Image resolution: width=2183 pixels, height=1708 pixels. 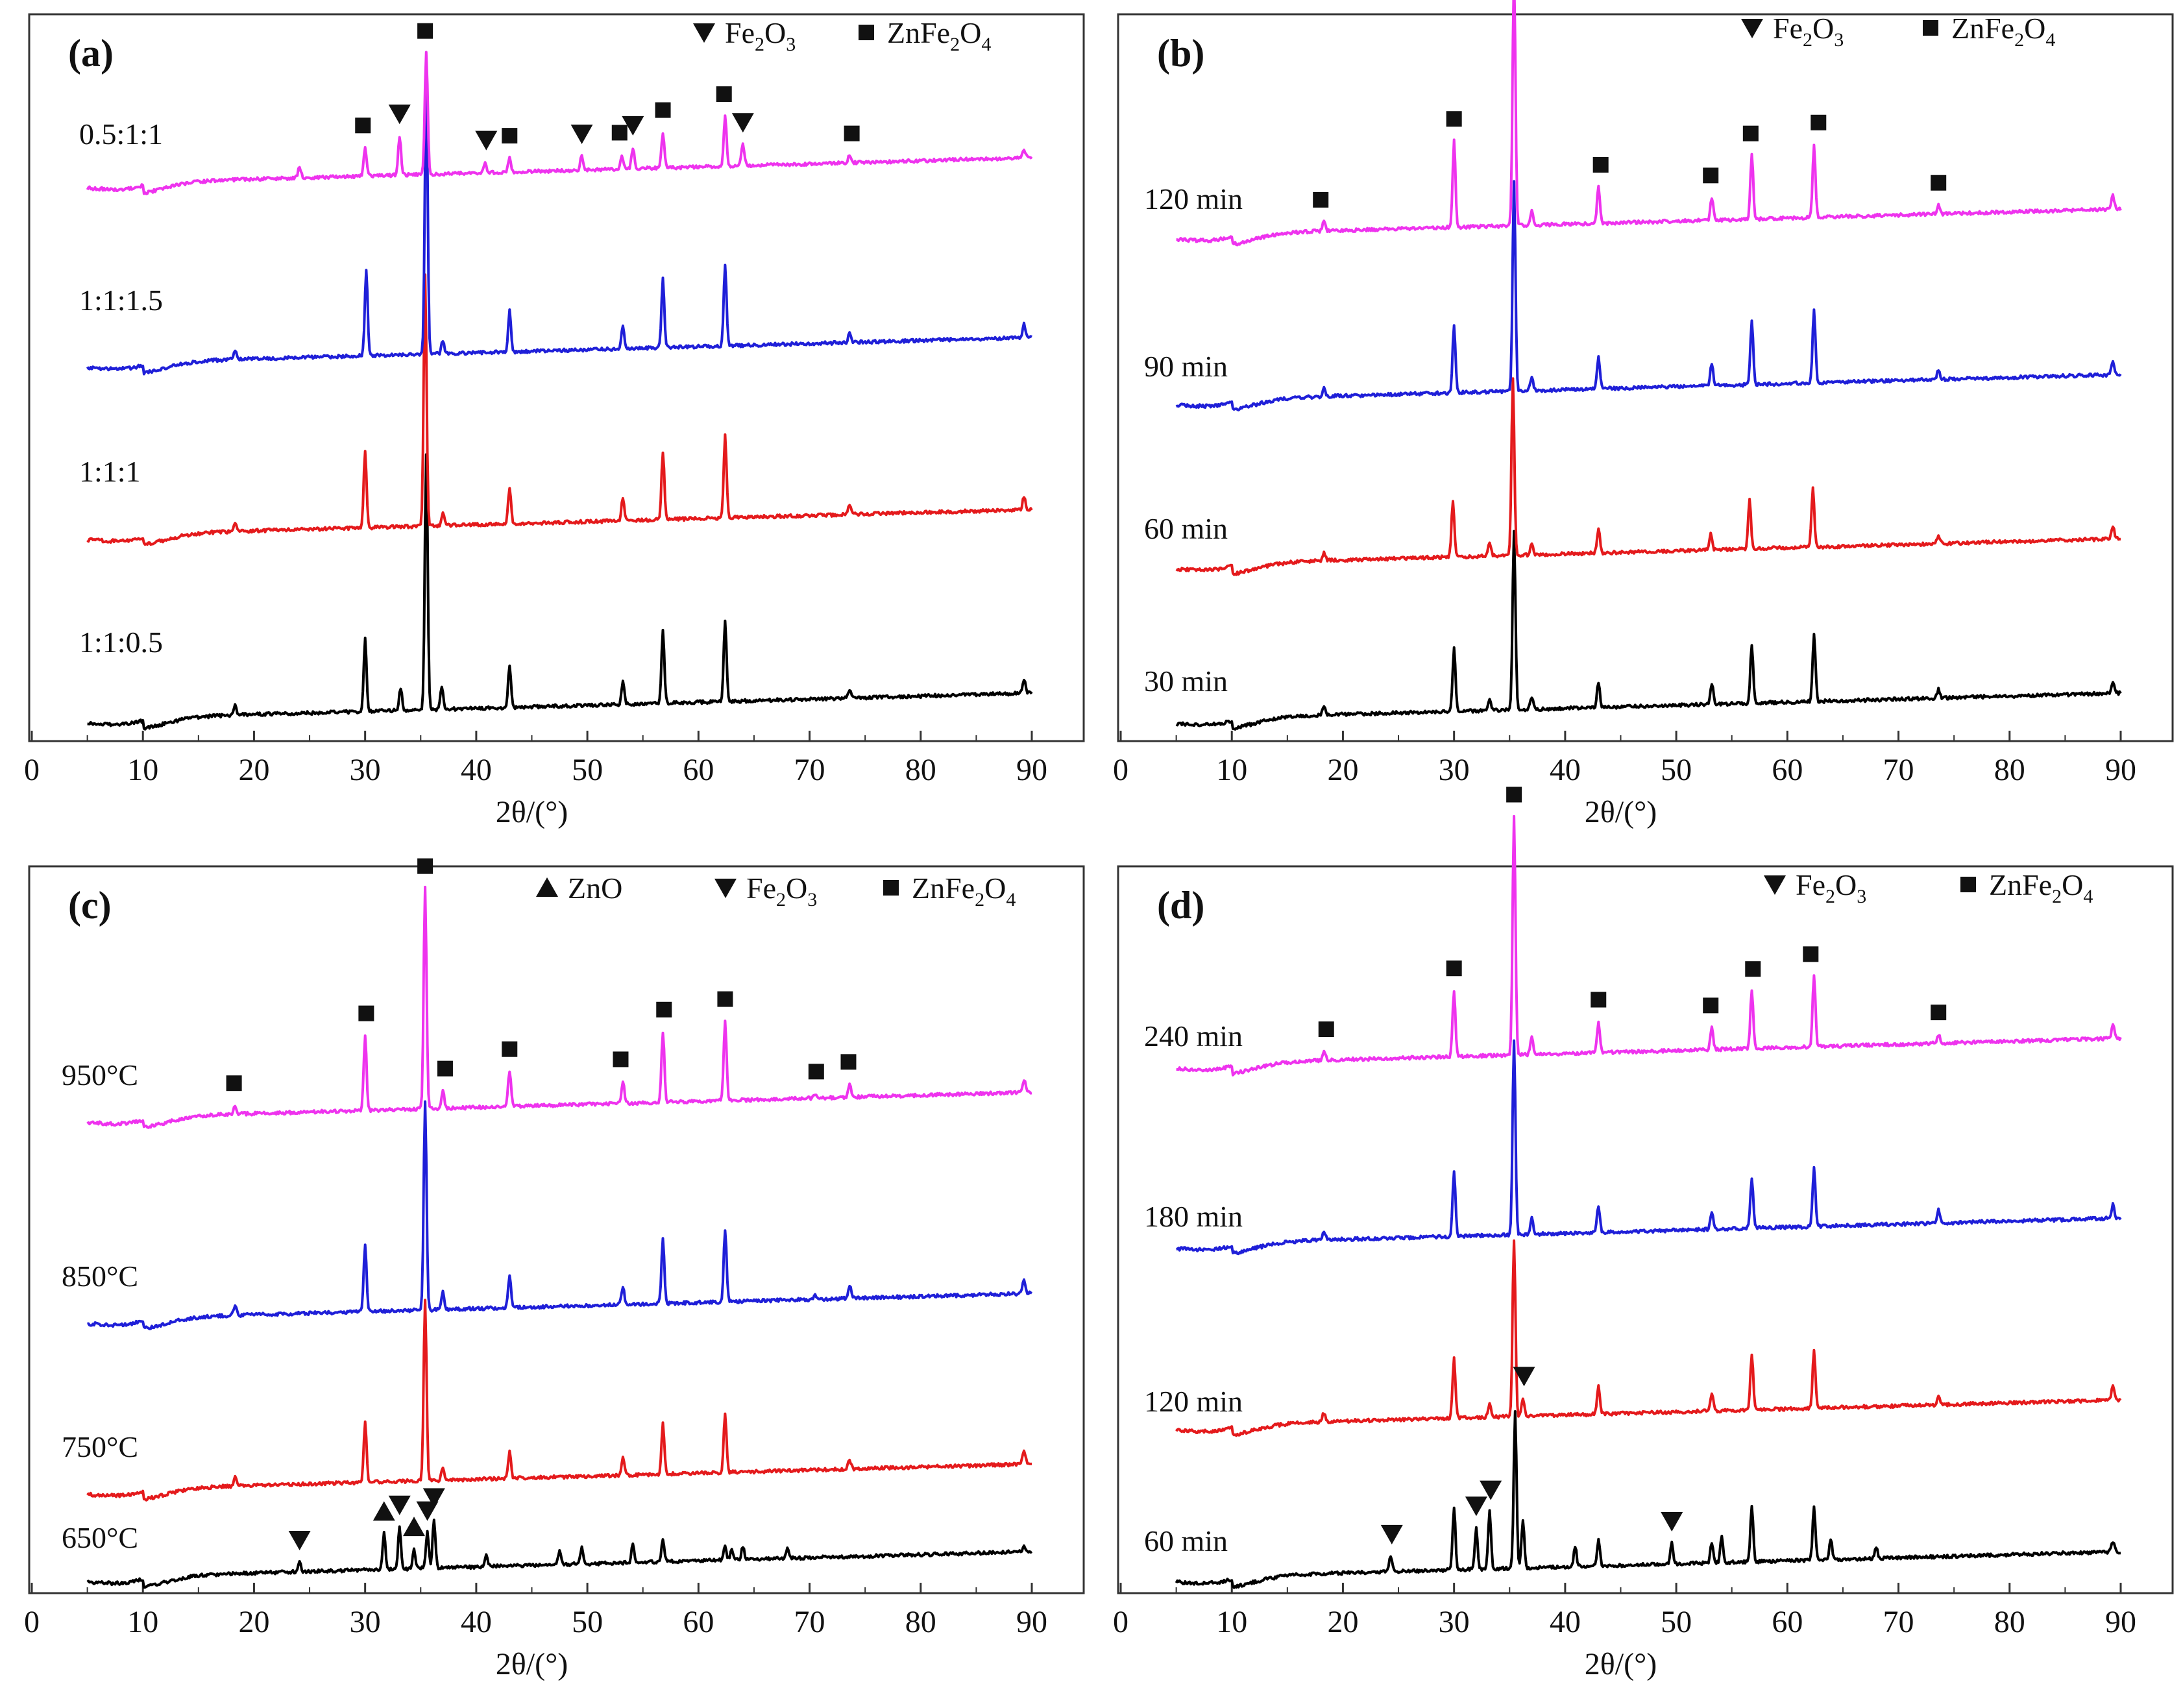 What do you see at coordinates (110, 471) in the screenshot?
I see `series-label: 1:1:1` at bounding box center [110, 471].